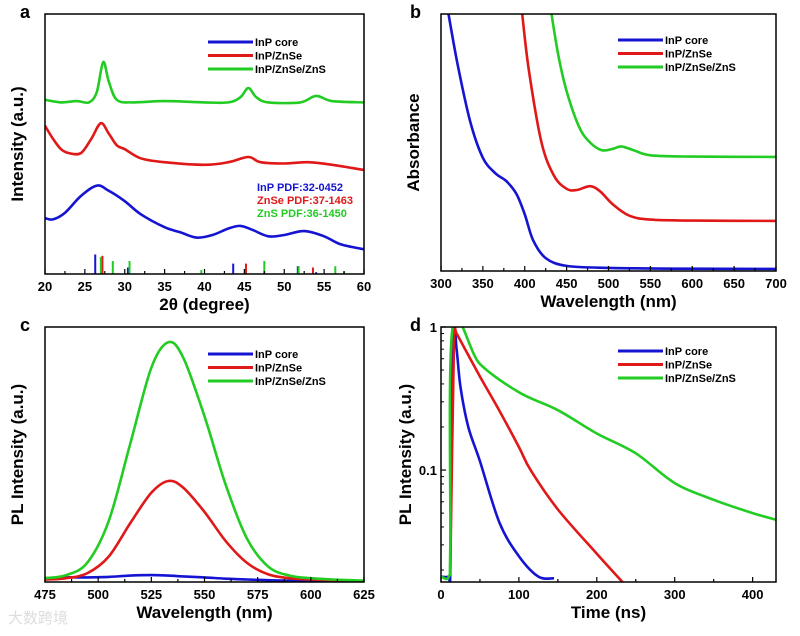 This screenshot has width=800, height=636. I want to click on y-tick-label: 1, so click(433, 327).